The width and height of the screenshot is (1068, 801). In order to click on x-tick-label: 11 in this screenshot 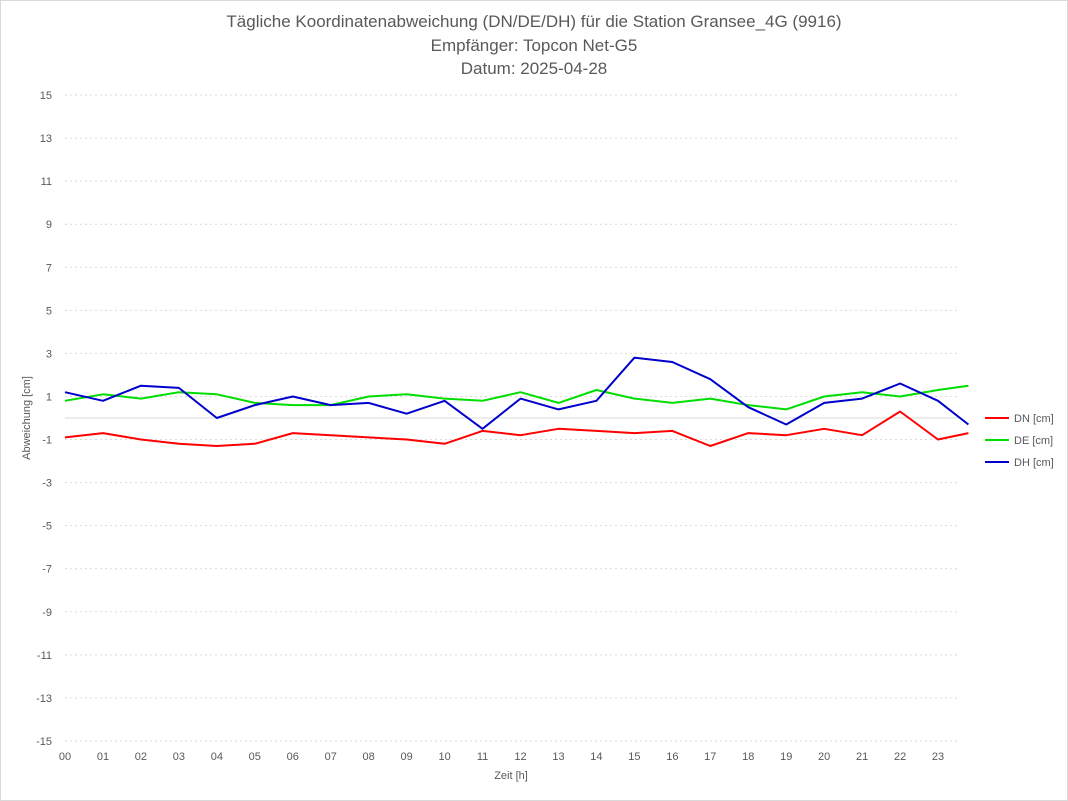, I will do `click(482, 757)`.